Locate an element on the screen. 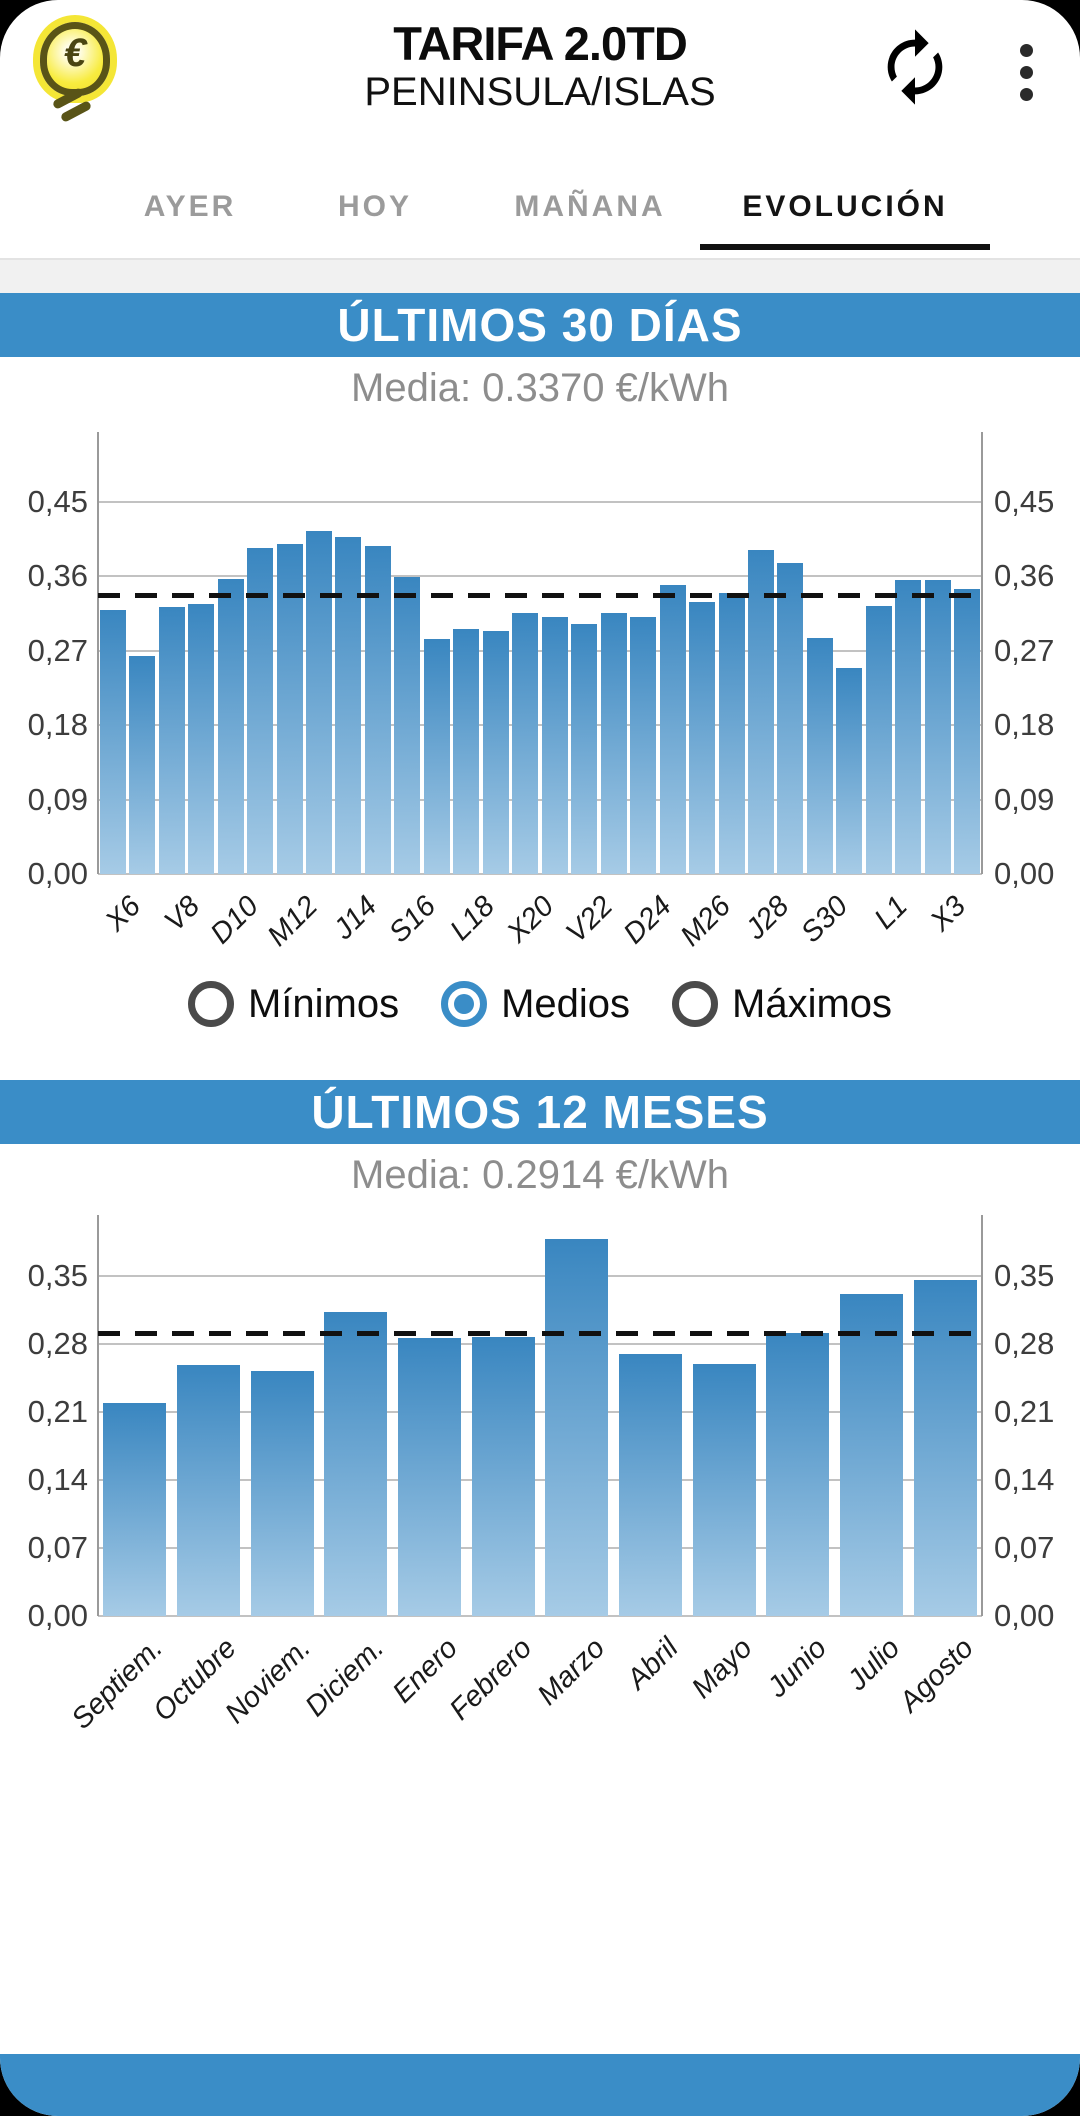  y-tick-label-left: 0,07 is located at coordinates (57, 1548).